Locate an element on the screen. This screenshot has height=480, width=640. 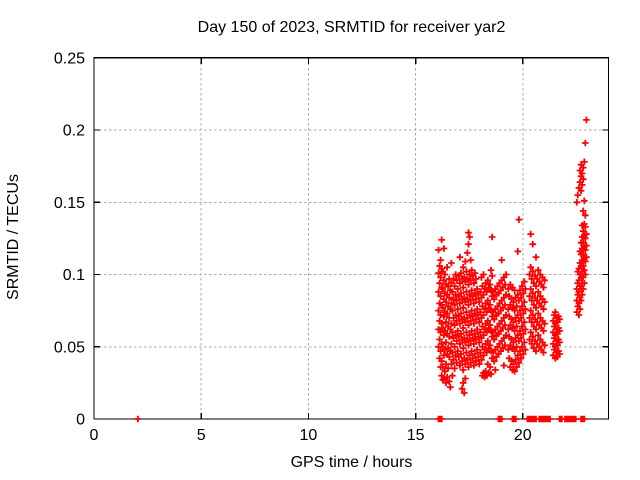
y-tick-label: 0.1 is located at coordinates (74, 275).